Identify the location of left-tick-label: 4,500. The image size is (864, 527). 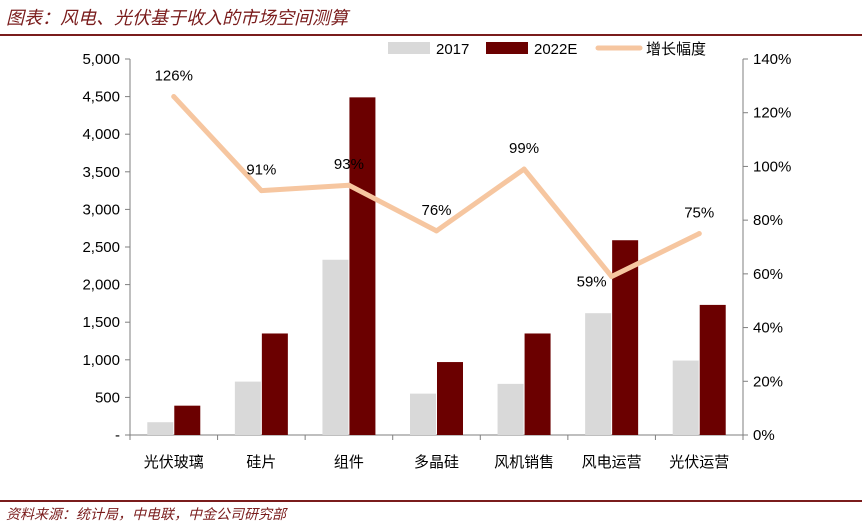
(101, 97).